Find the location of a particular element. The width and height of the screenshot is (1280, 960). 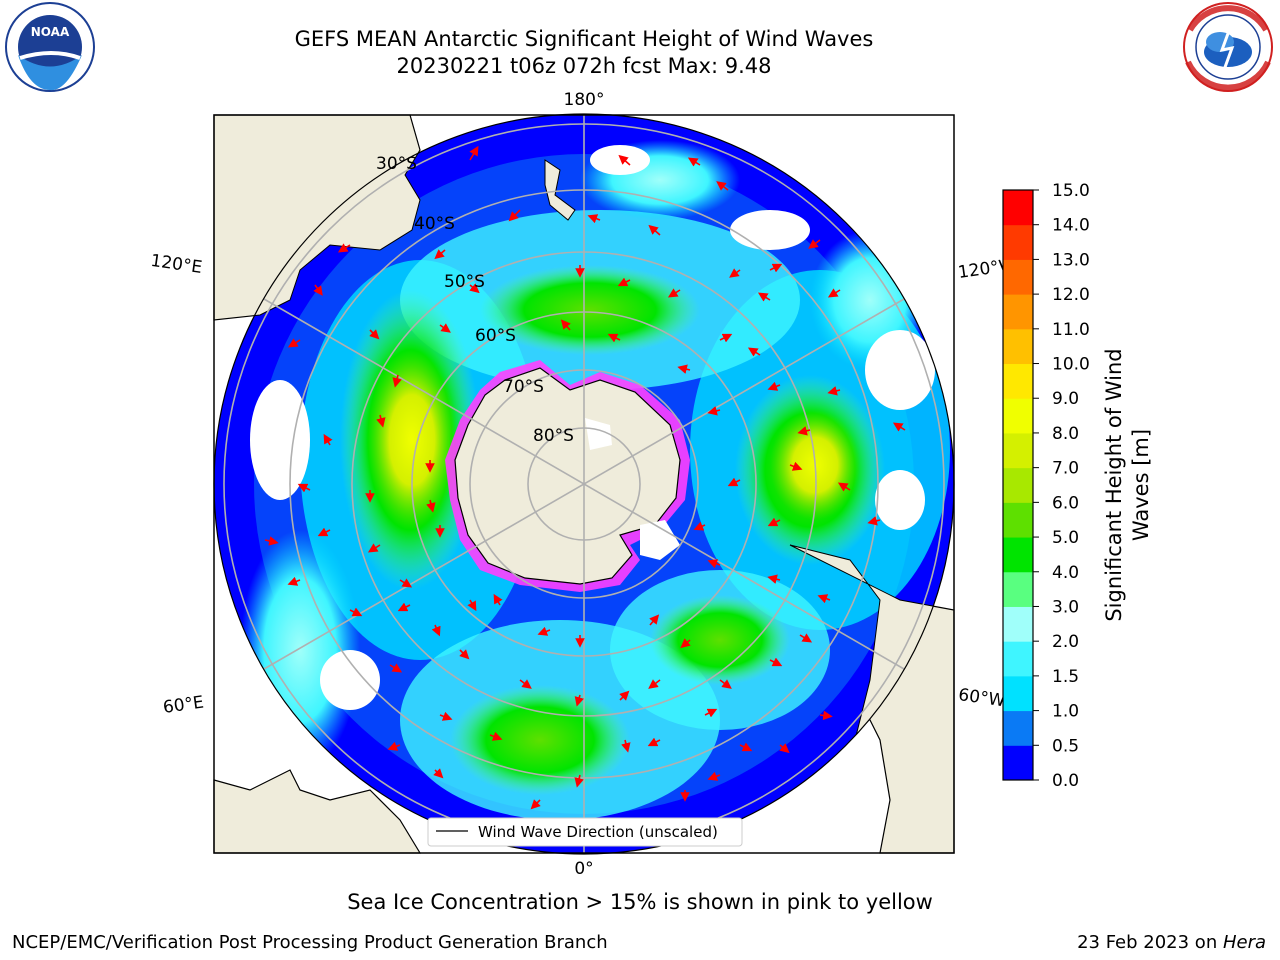

lat-label-60s: 60°S is located at coordinates (495, 336).